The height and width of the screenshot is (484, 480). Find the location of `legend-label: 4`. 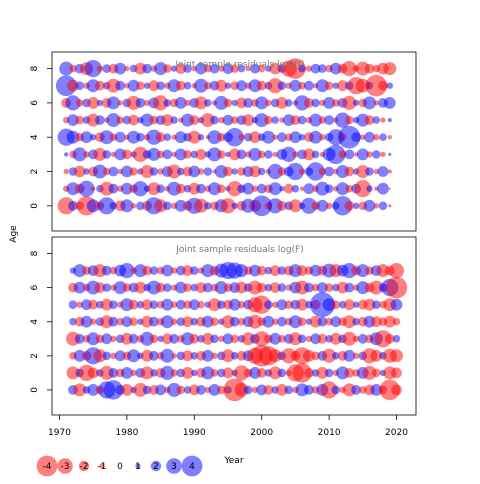

legend-label: 4 is located at coordinates (192, 467).